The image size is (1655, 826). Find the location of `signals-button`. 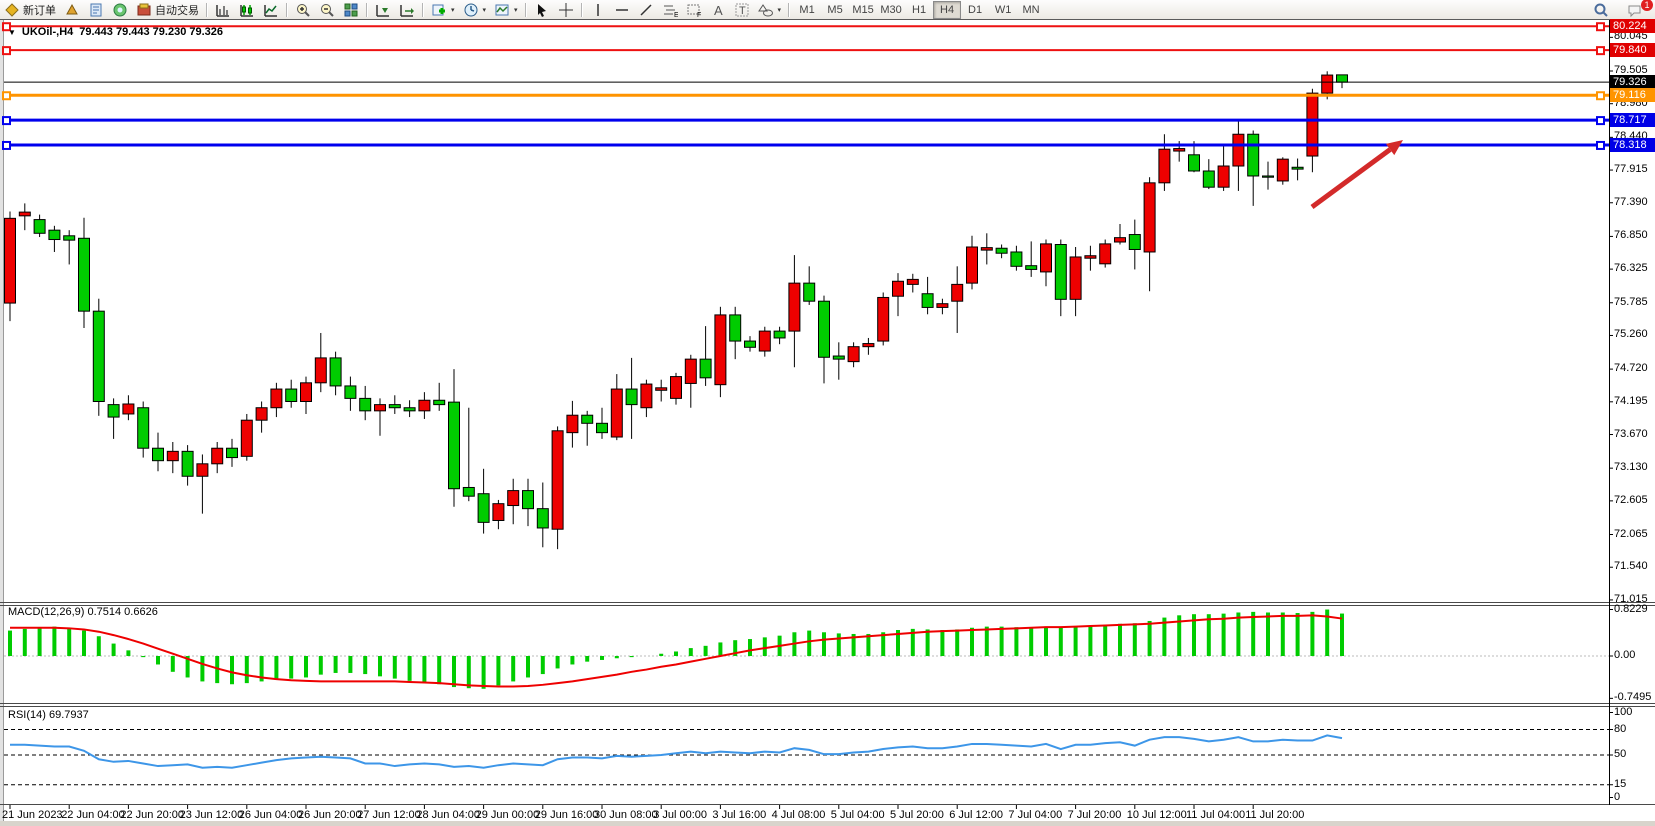

signals-button is located at coordinates (120, 9).